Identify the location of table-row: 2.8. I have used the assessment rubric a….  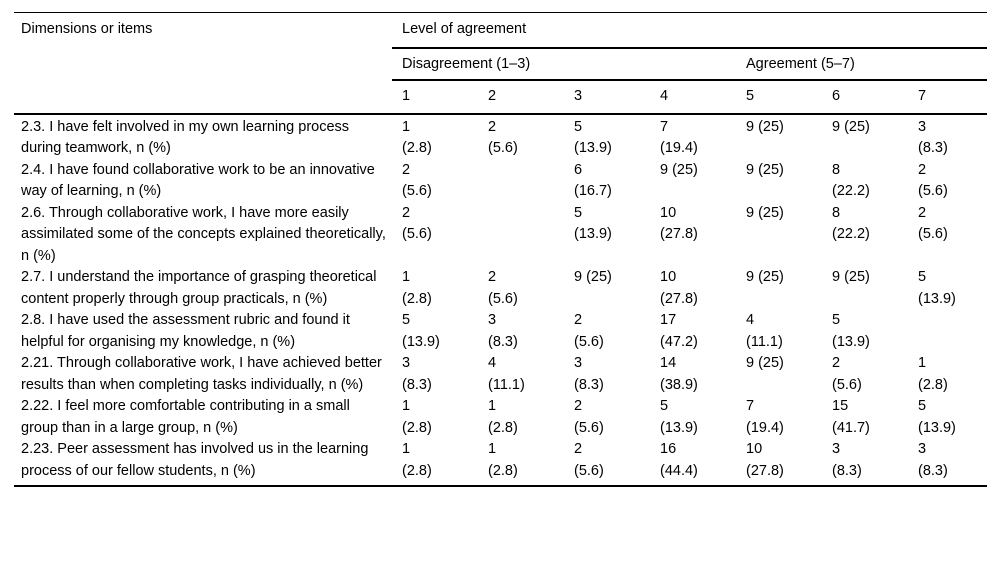
(500, 331).